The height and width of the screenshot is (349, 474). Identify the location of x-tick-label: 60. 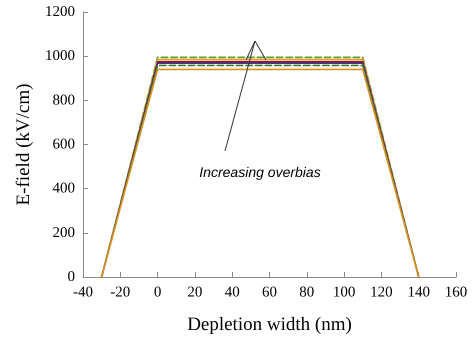
(269, 292).